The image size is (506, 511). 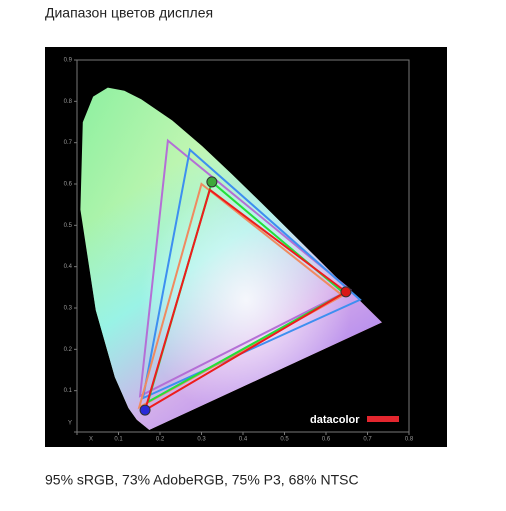 What do you see at coordinates (68, 350) in the screenshot?
I see `y-tick-label: 0.2` at bounding box center [68, 350].